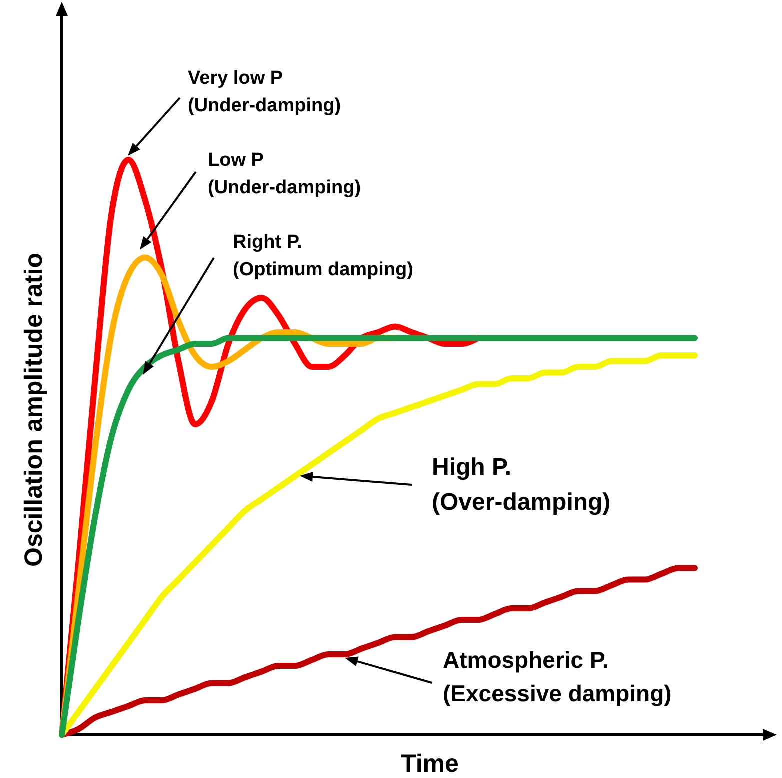 The width and height of the screenshot is (782, 778). What do you see at coordinates (265, 92) in the screenshot?
I see `text: Very low P (Under-damping)` at bounding box center [265, 92].